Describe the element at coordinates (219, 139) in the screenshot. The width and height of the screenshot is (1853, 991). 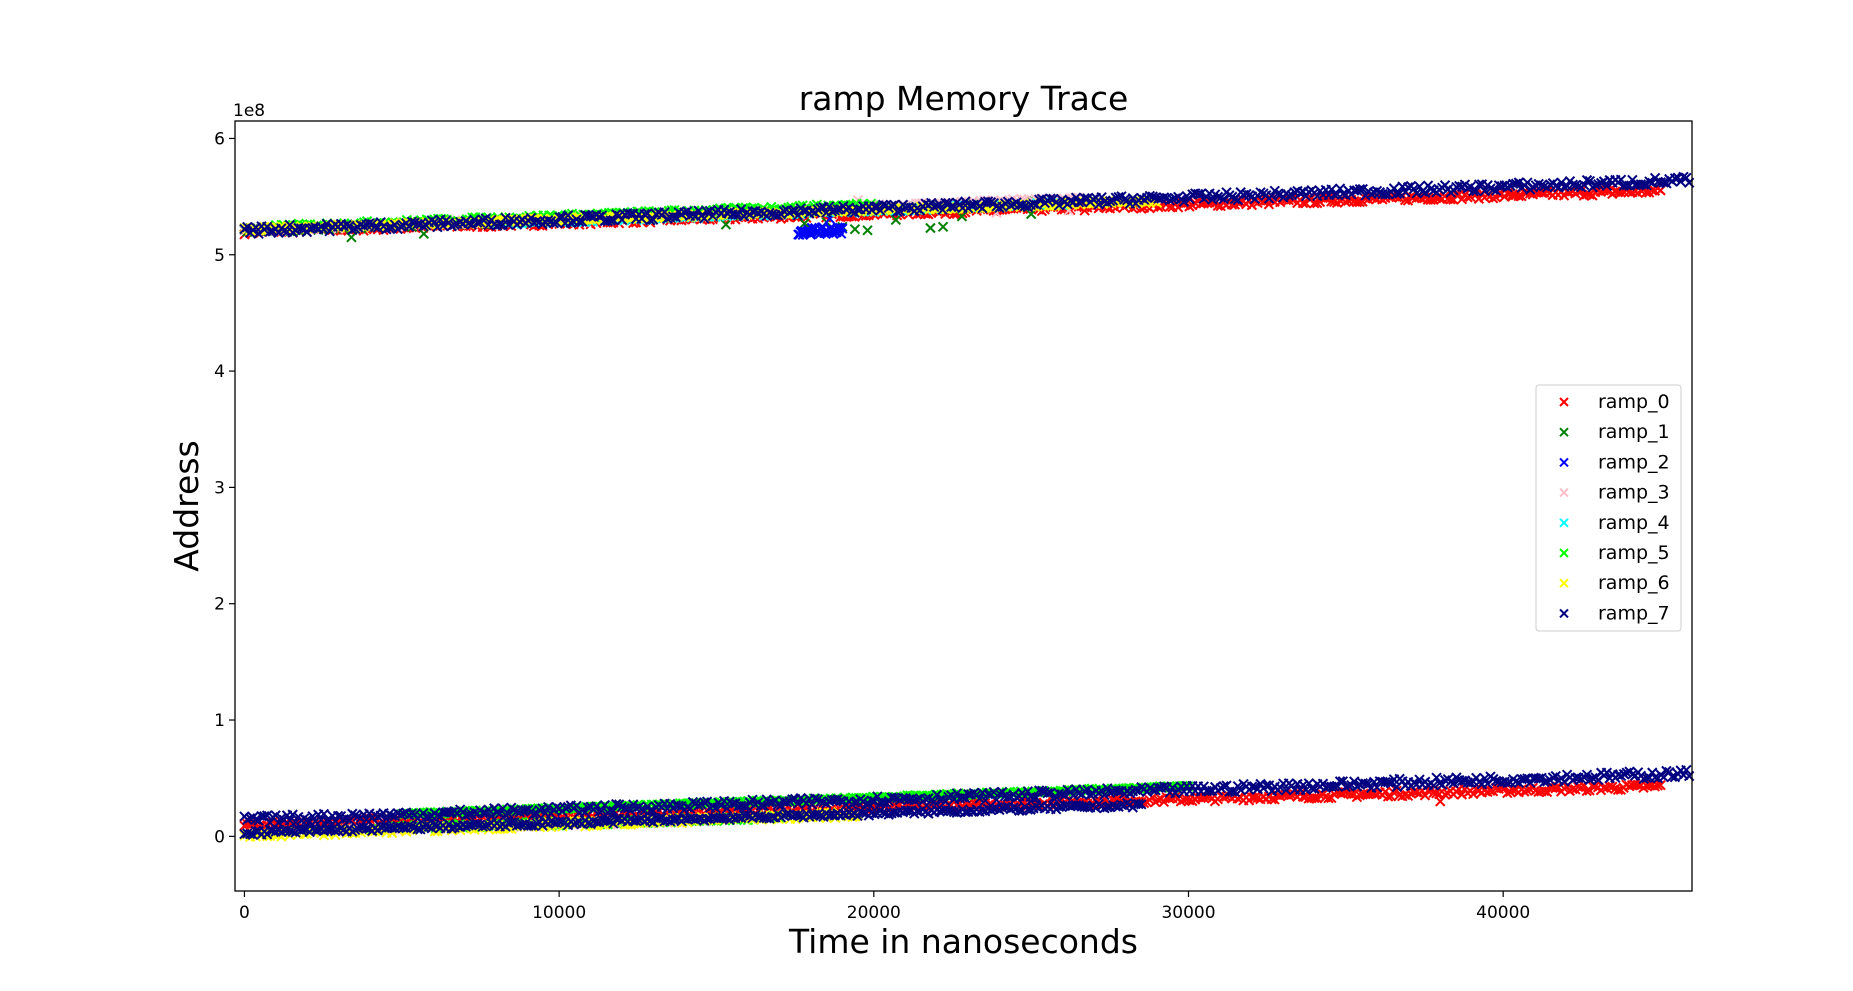
I see `y-tick-label: 6` at that location.